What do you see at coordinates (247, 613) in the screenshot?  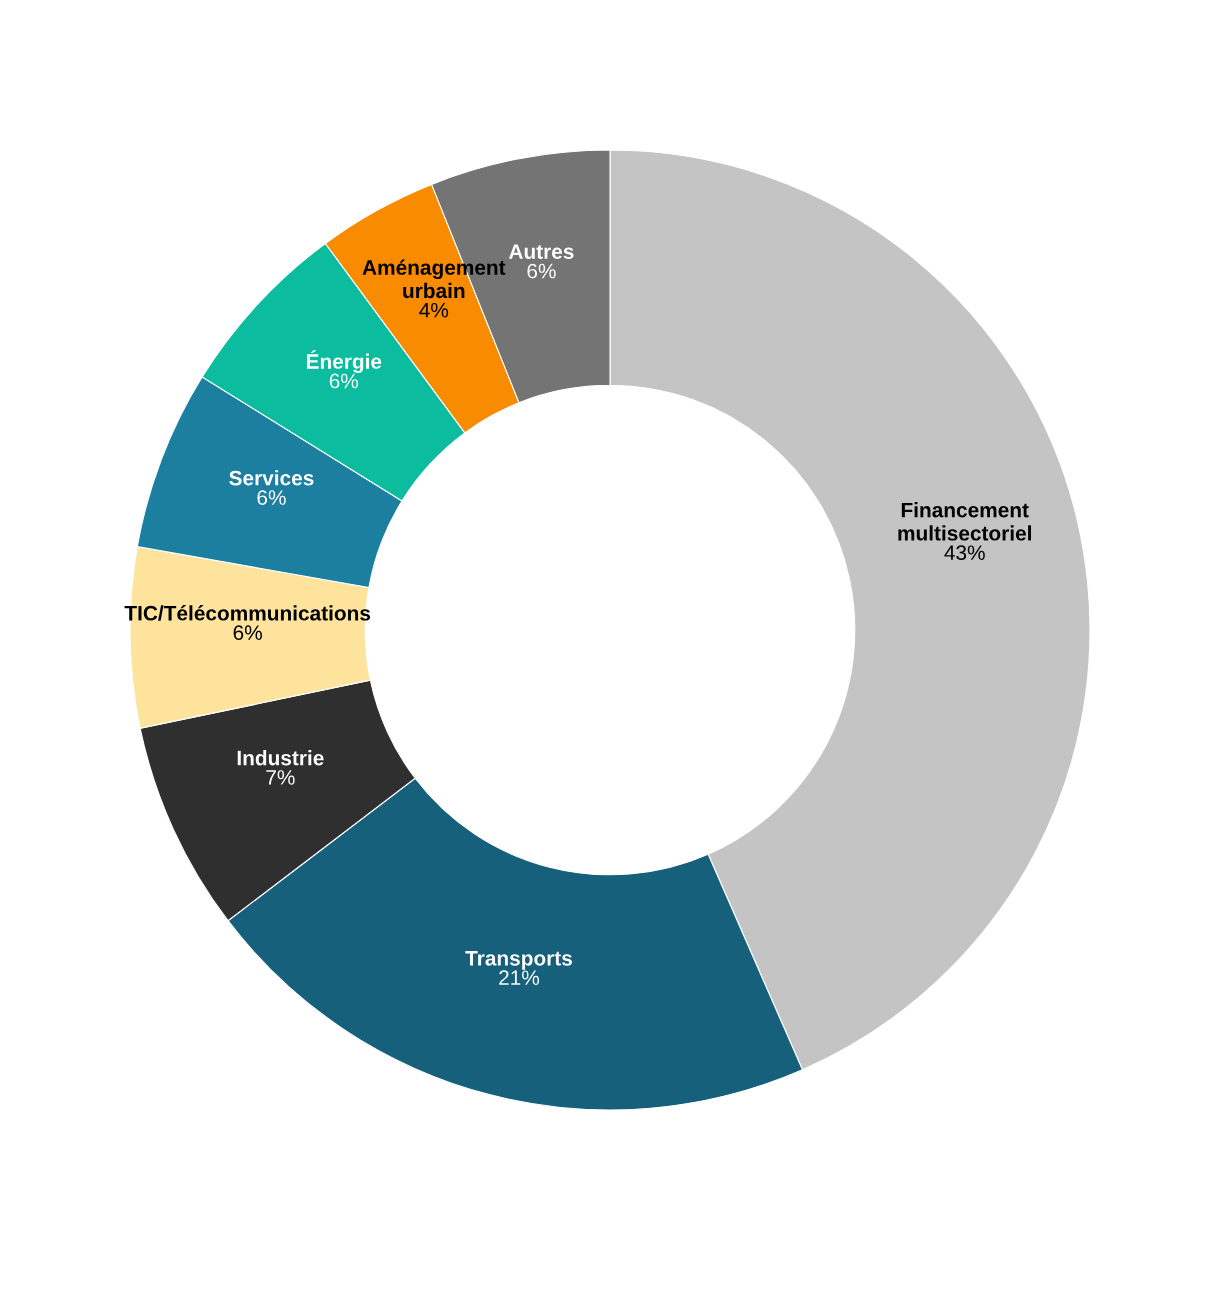 I see `slice-label: TIC/Télécommunications` at bounding box center [247, 613].